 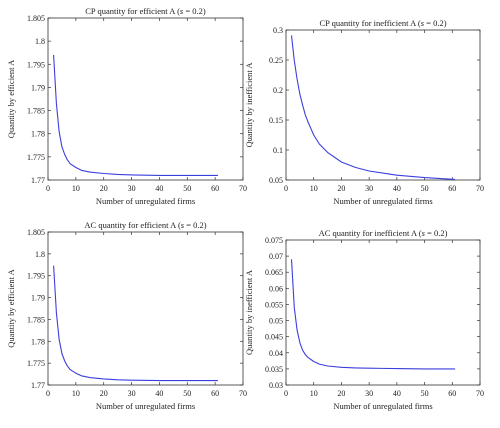 I want to click on y-tick-label: 0.035, so click(x=274, y=369).